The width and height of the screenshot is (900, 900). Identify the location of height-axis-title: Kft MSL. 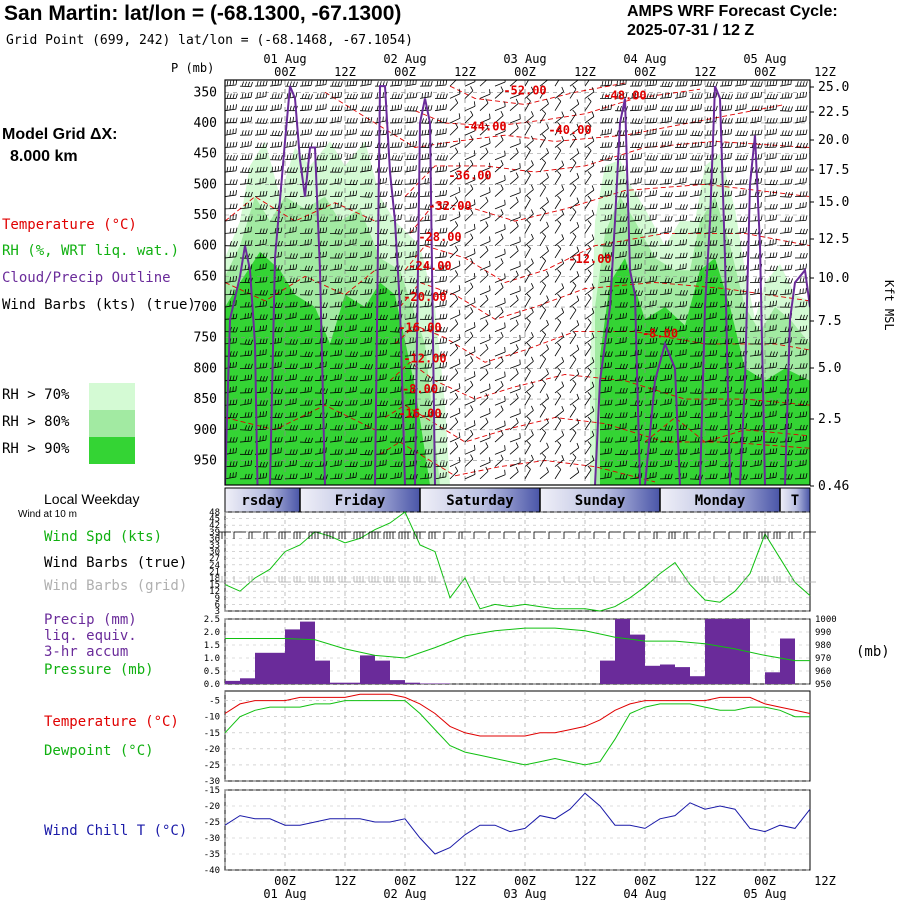
(889, 305).